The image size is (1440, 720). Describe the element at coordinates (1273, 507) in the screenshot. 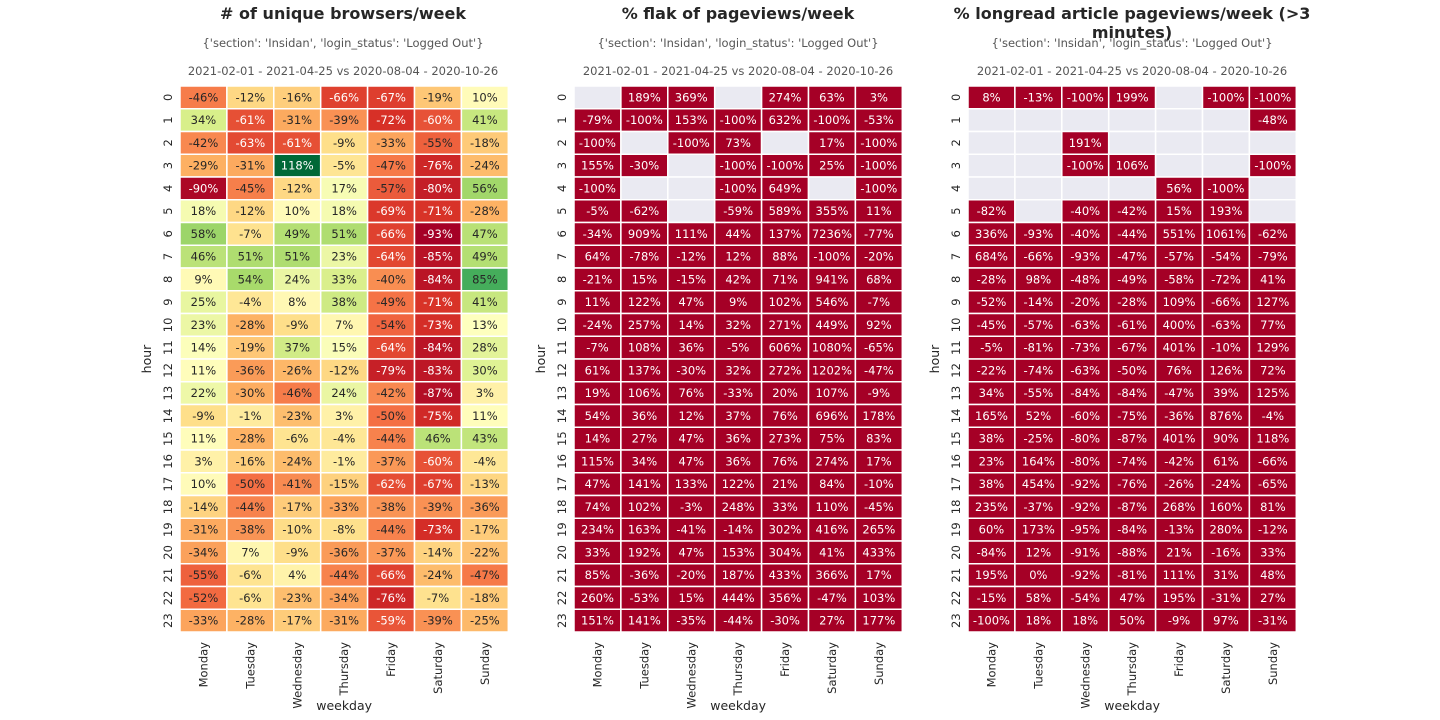

I see `cell-value-label: 81%` at that location.